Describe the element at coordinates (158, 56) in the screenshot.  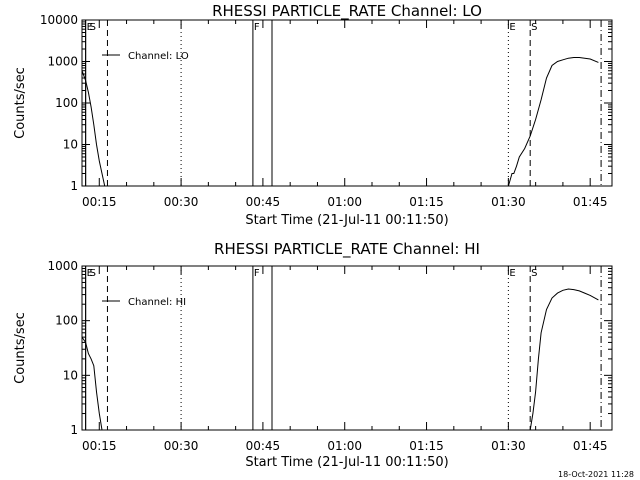
I see `legend-label: Channel: LO` at that location.